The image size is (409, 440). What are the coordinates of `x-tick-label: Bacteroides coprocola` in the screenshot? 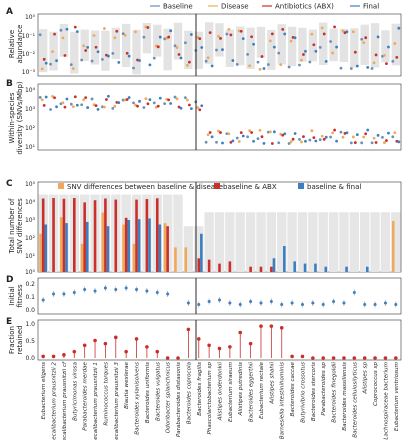 It's located at (189, 392).